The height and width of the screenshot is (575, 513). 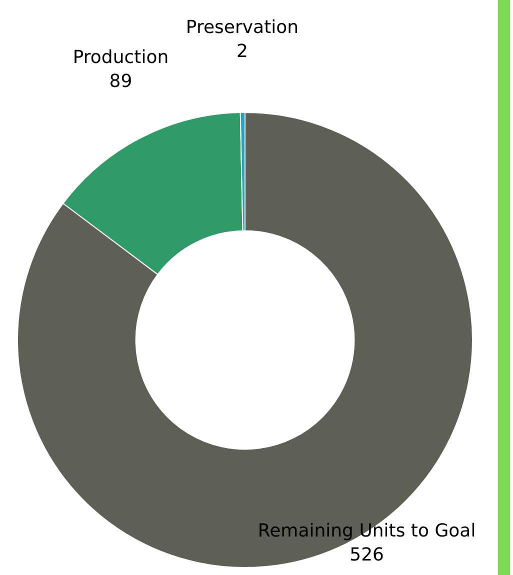 I want to click on data-label: 526, so click(x=367, y=555).